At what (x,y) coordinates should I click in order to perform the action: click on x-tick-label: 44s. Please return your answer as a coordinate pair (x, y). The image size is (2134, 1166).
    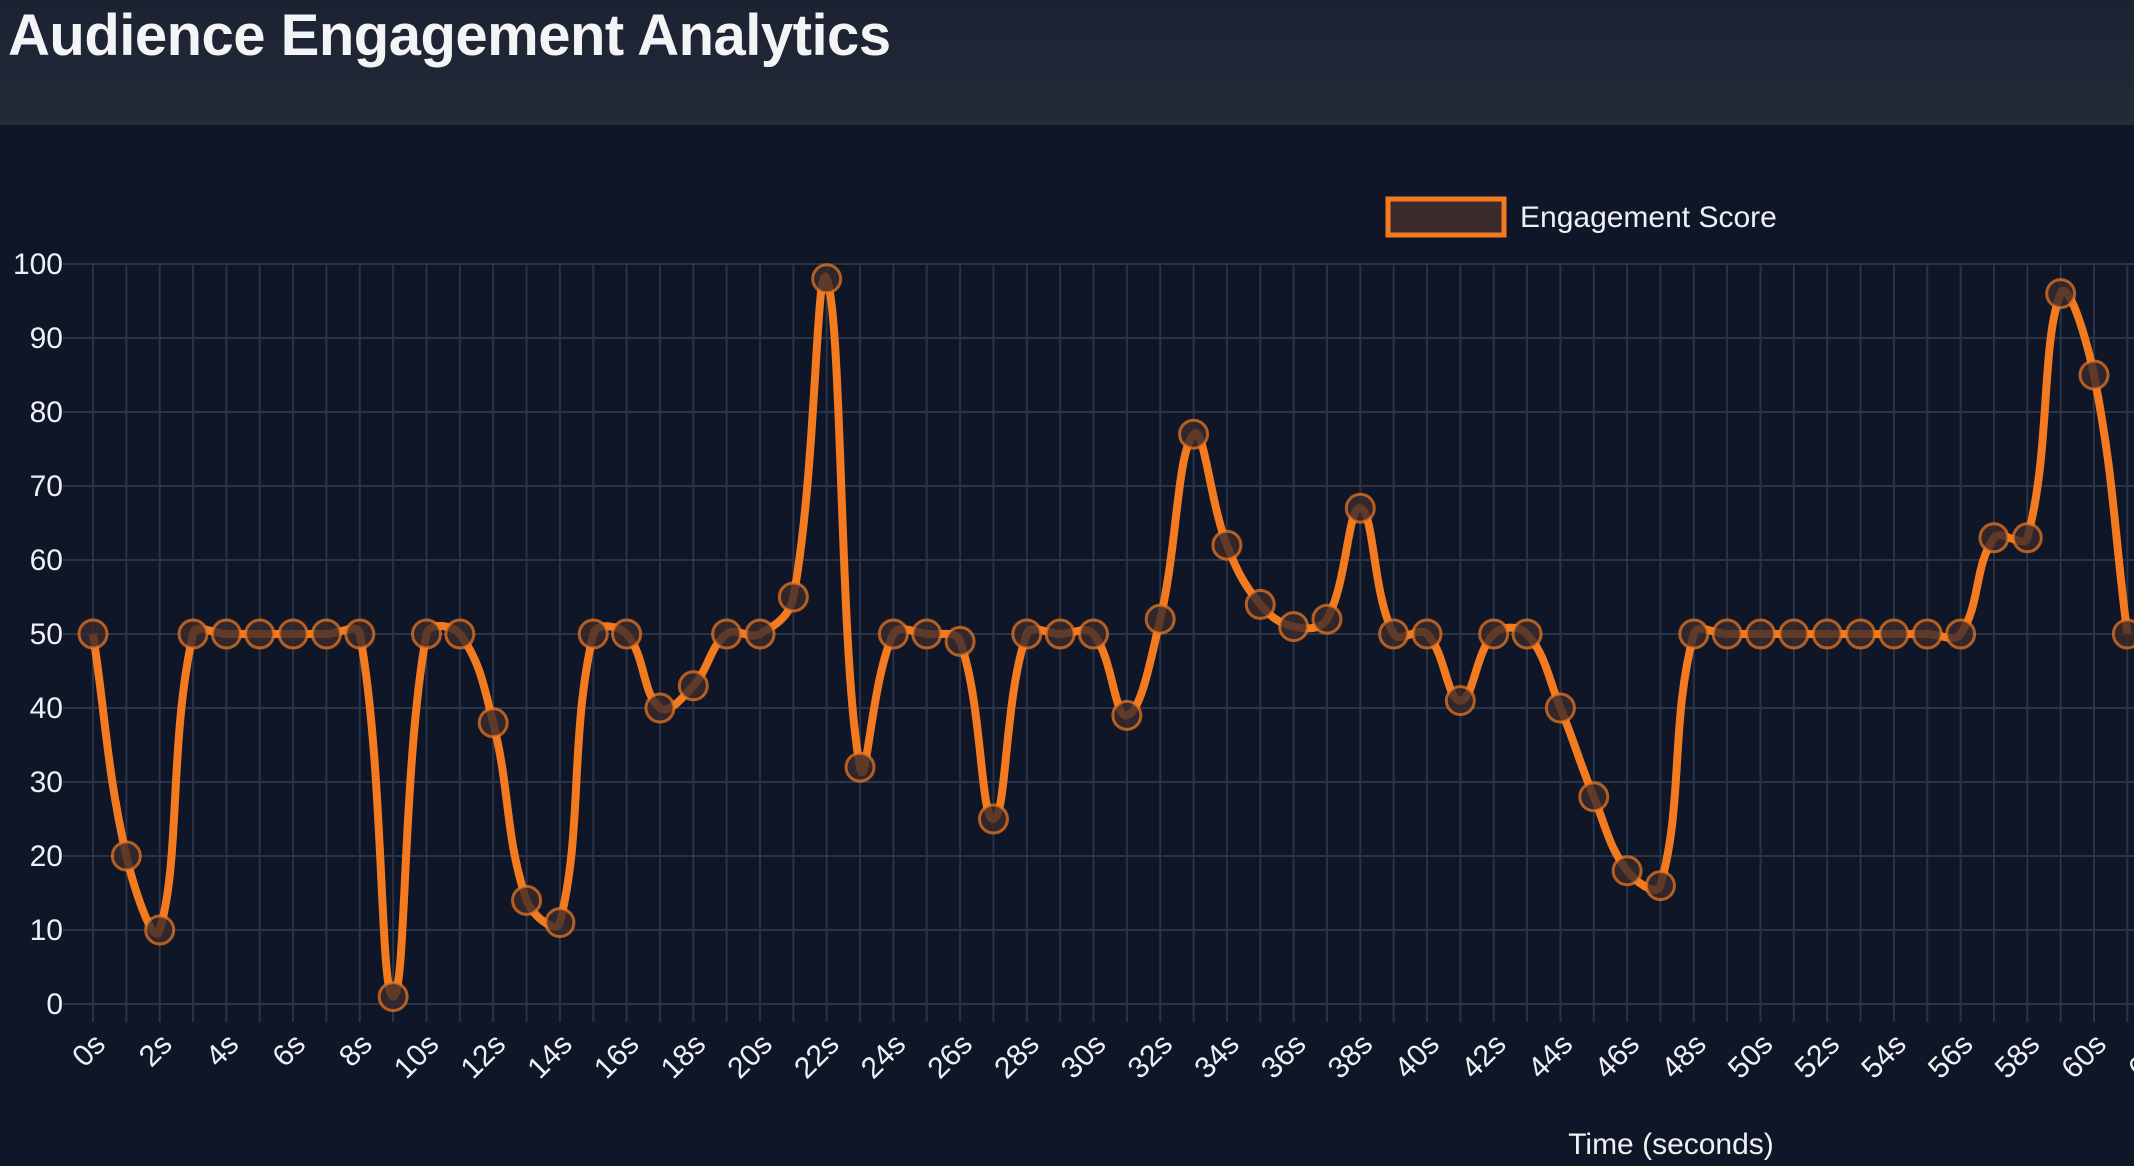
    Looking at the image, I should click on (1551, 1057).